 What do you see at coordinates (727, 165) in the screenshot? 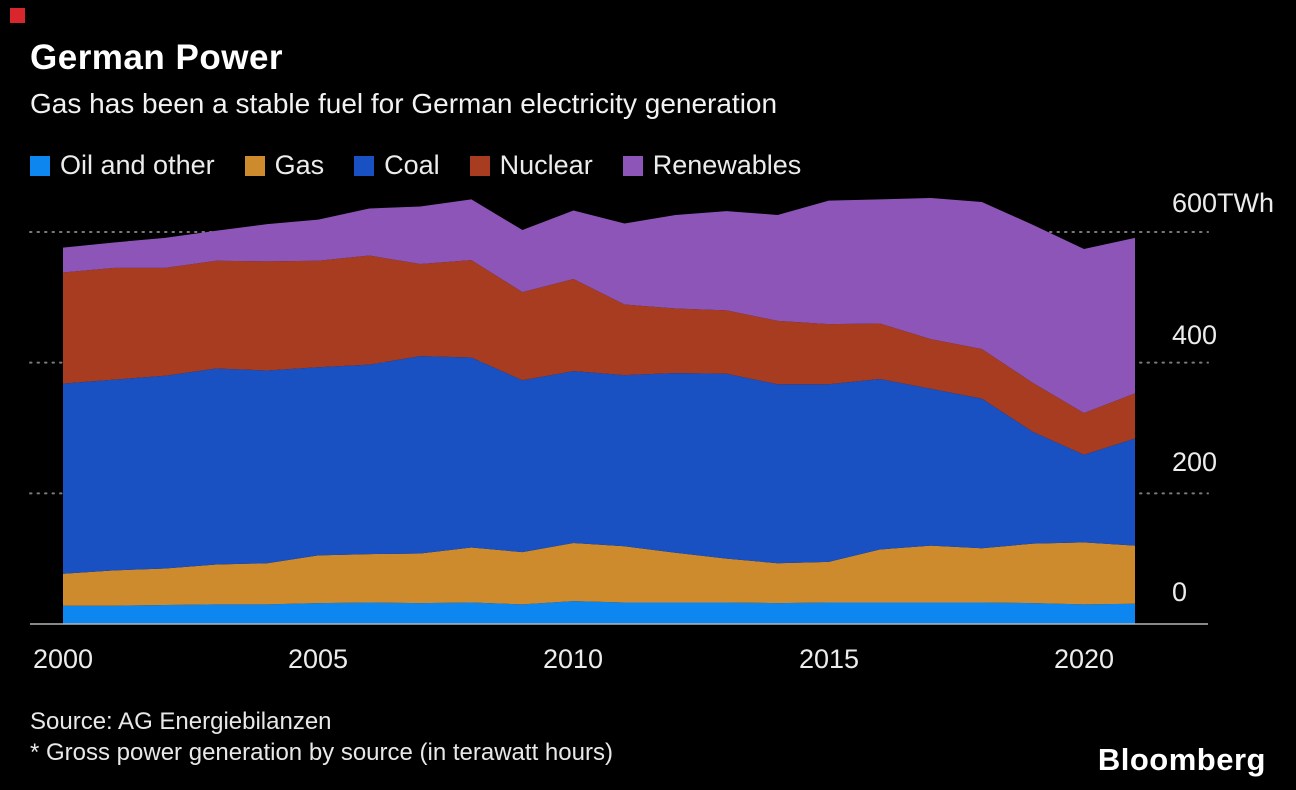
I see `legend-label: Renewables` at bounding box center [727, 165].